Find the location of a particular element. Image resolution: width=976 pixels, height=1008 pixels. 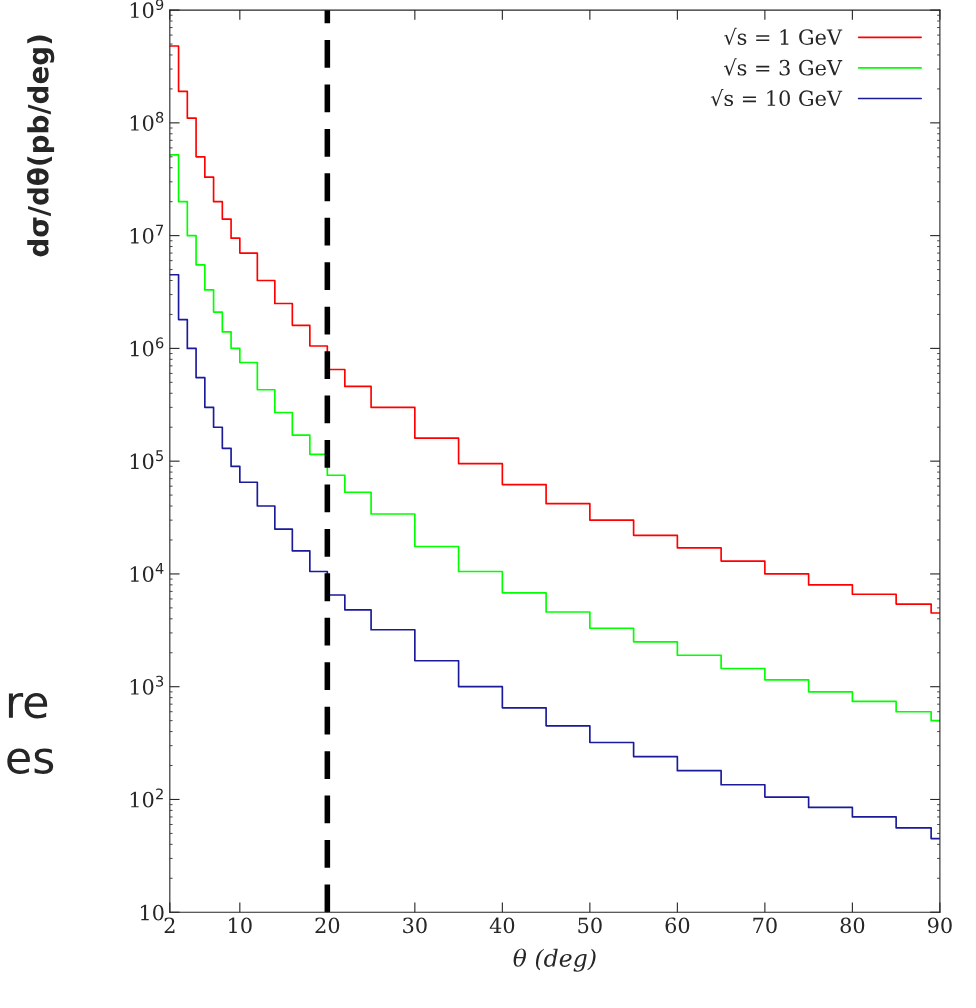

y-axis-title: dσ/dθ(pb/deg) is located at coordinates (41, 146).